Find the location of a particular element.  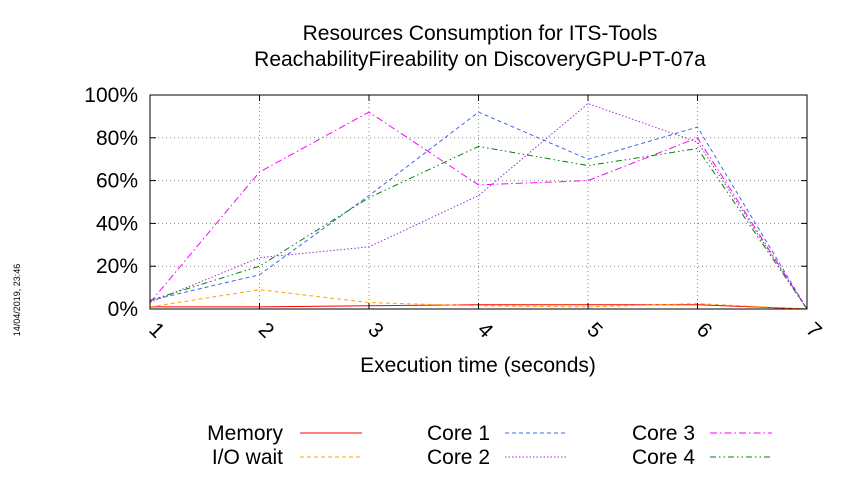

legend-label-memory: Memory is located at coordinates (245, 433).